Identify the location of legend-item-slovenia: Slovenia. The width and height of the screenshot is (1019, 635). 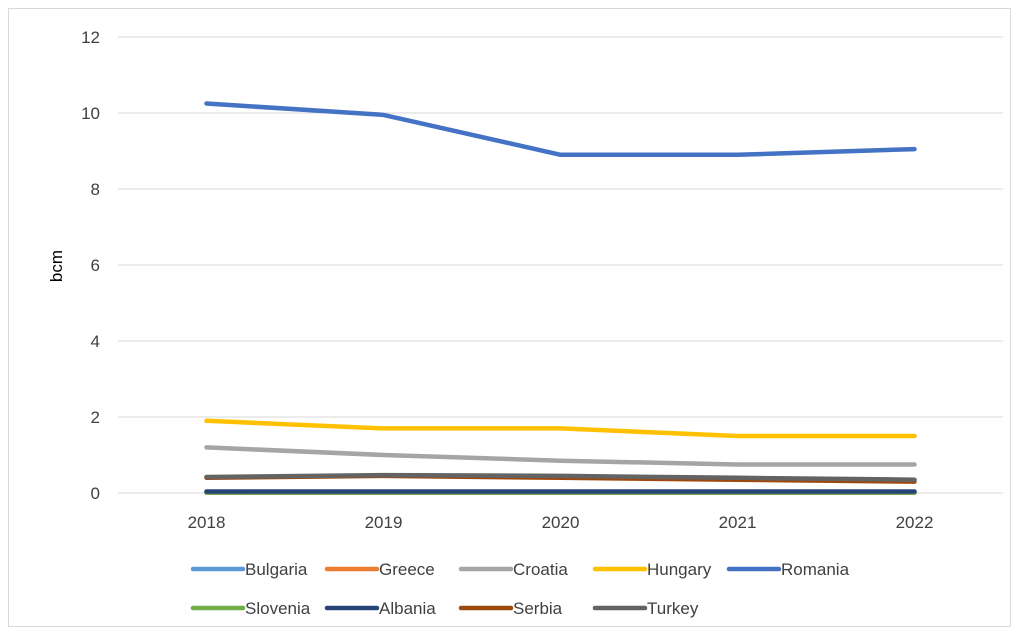
(250, 608).